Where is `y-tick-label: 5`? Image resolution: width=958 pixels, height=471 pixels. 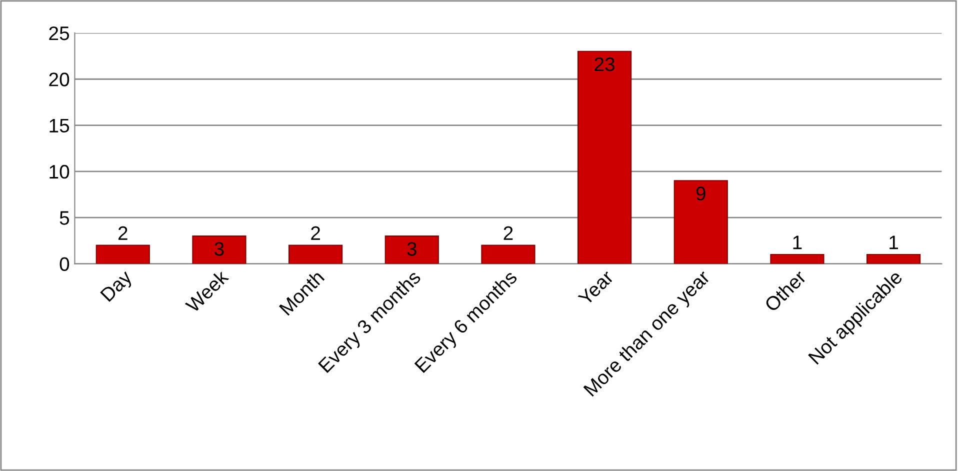 y-tick-label: 5 is located at coordinates (65, 218).